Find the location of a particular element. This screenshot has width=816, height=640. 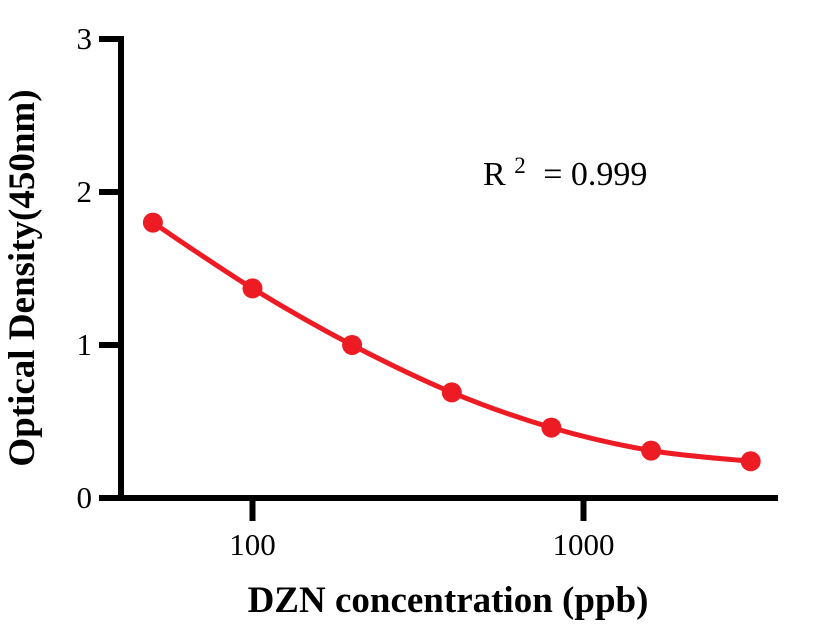

y-tick-label: 1 is located at coordinates (85, 344).